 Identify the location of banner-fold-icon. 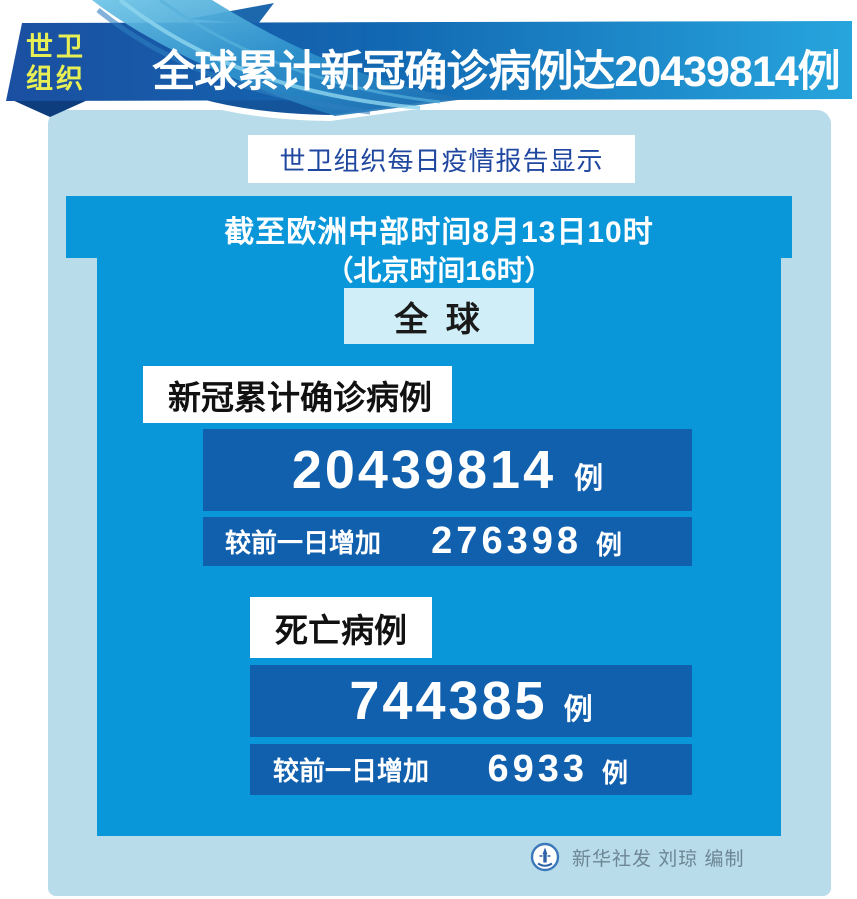
(50, 108).